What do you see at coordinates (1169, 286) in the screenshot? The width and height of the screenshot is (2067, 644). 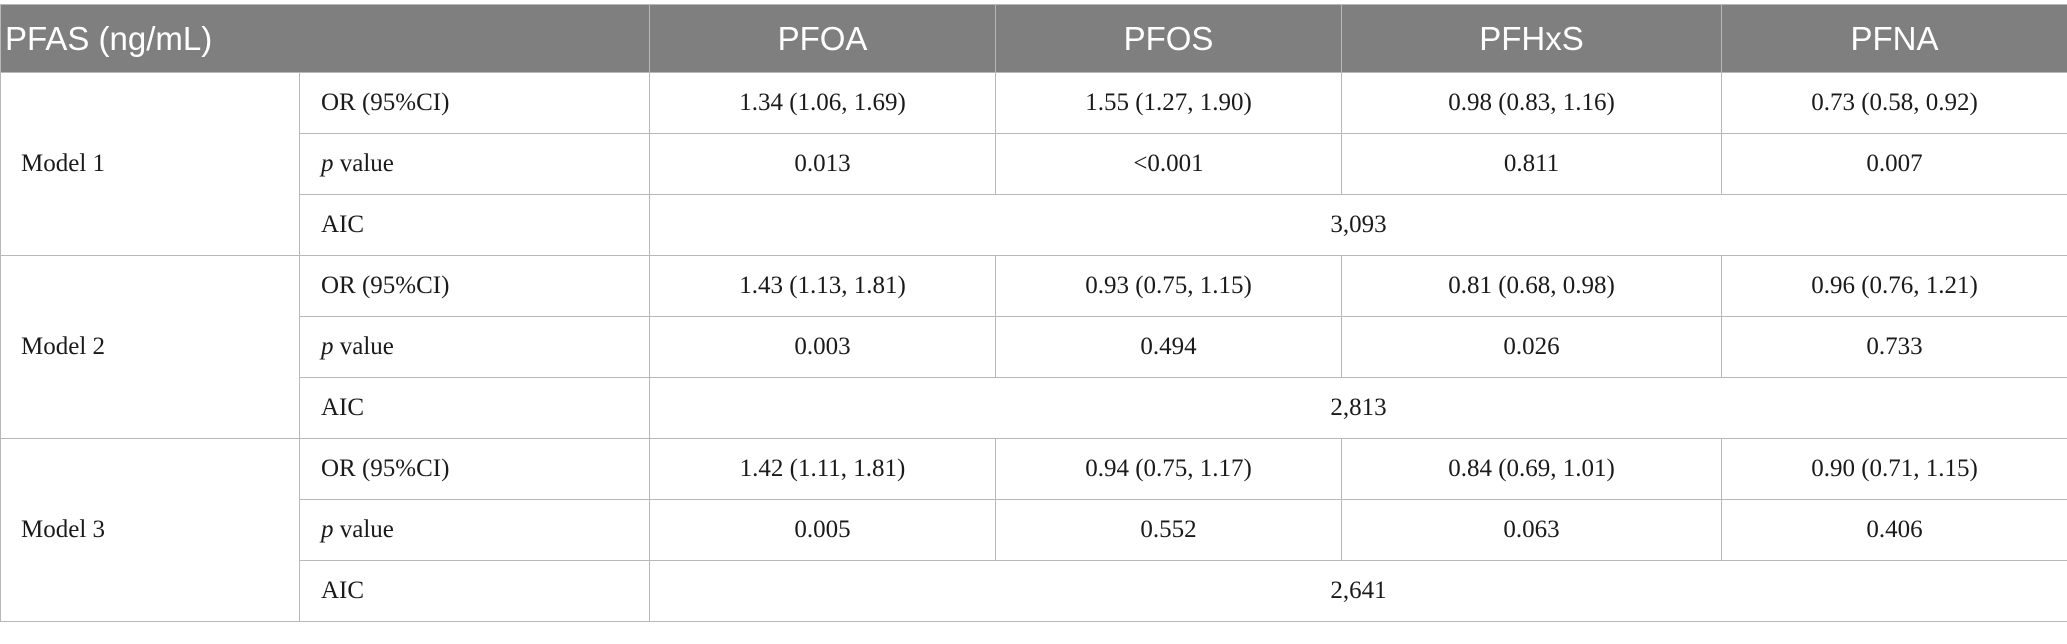 I see `or-value-pfos: 0.93 (0.75, 1.15)` at bounding box center [1169, 286].